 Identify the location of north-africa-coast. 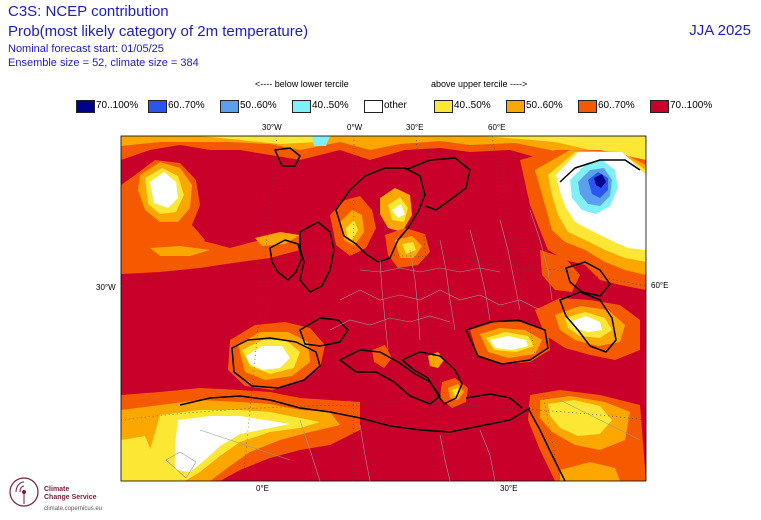
(355, 414).